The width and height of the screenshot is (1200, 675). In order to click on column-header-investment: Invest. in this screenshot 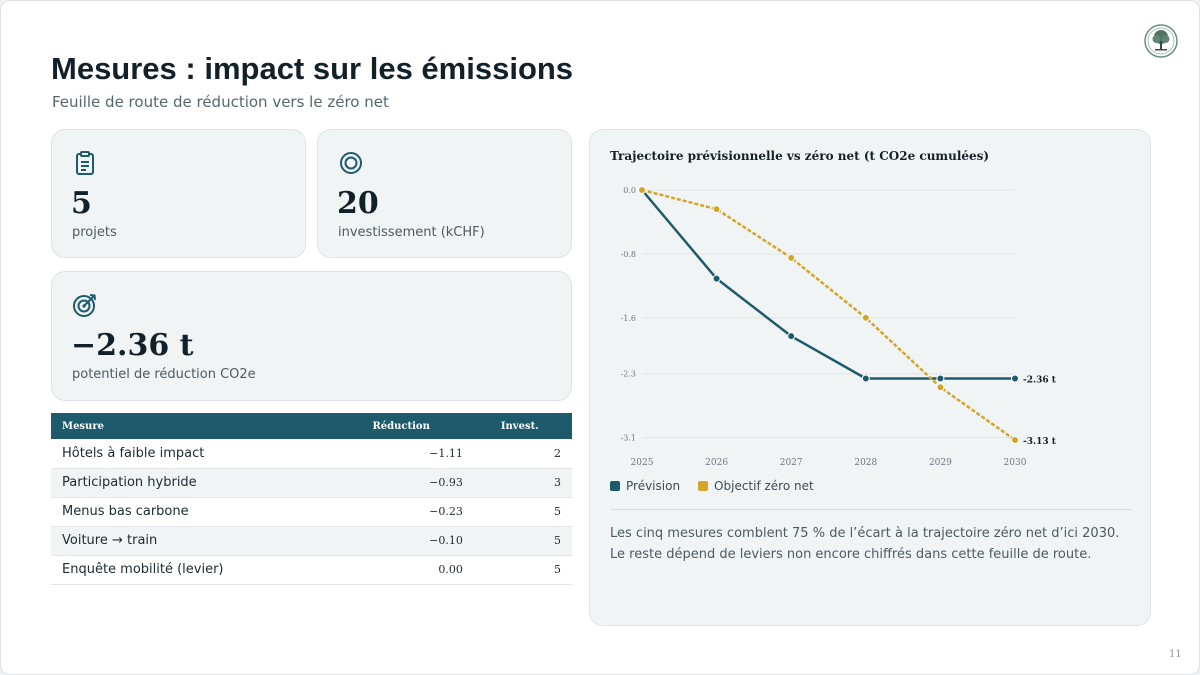, I will do `click(524, 426)`.